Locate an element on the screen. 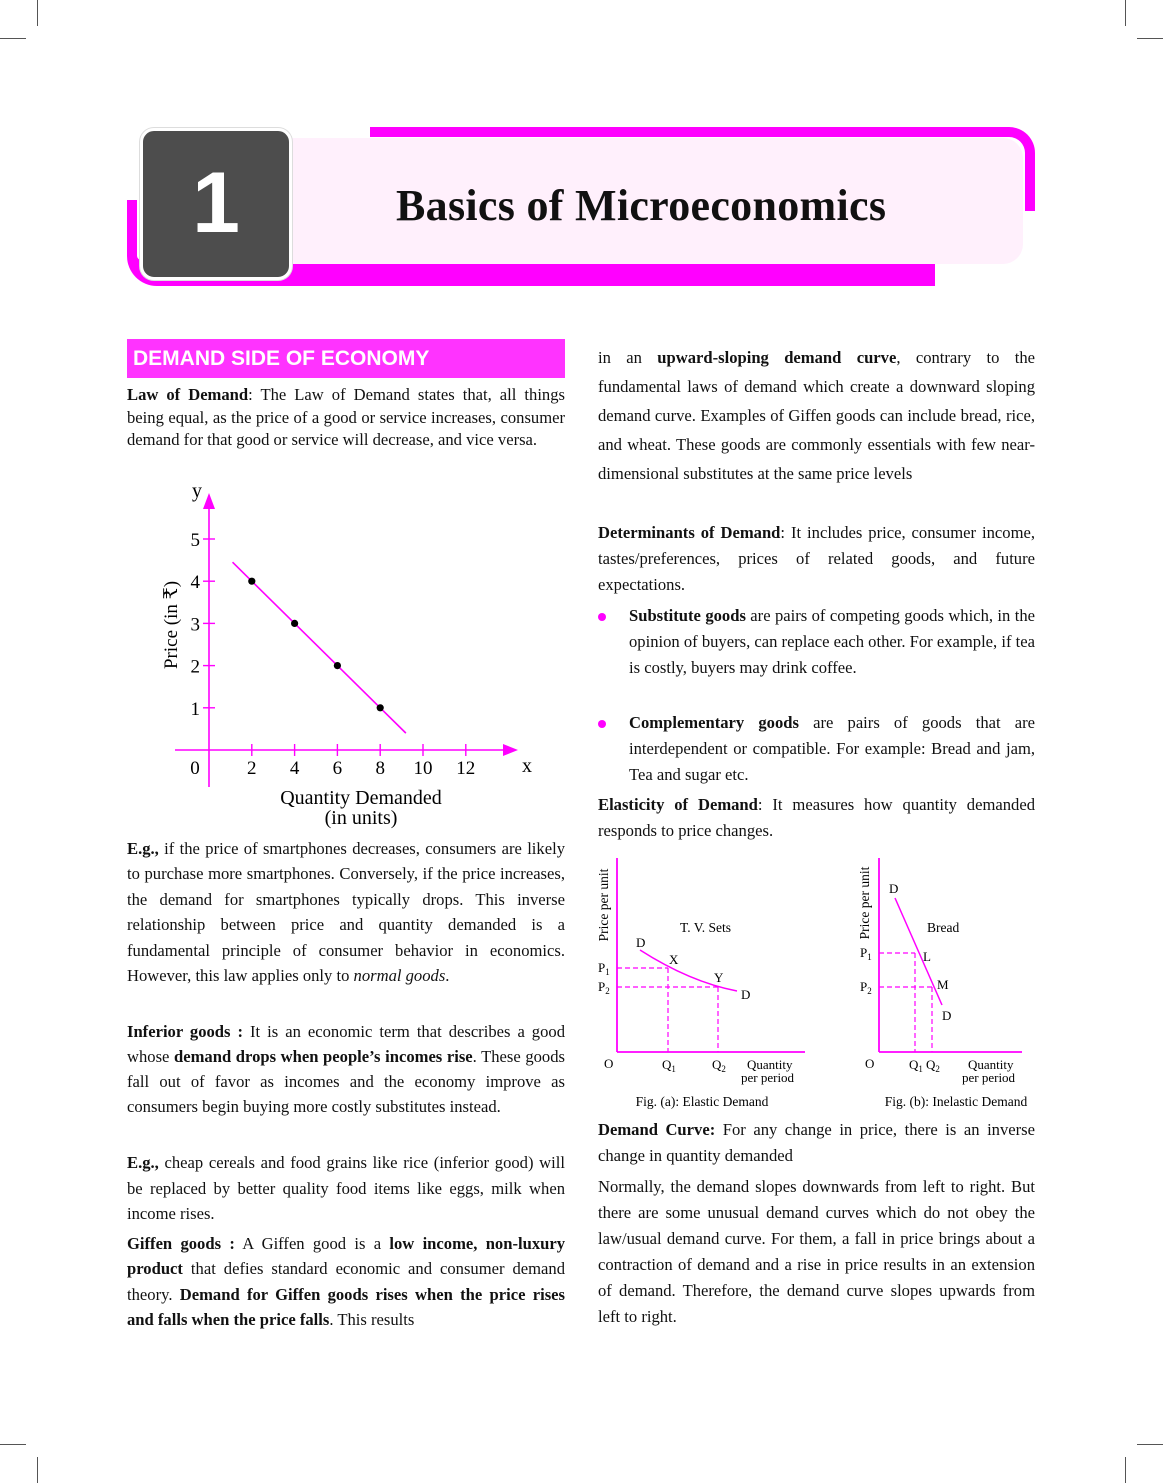 Image resolution: width=1163 pixels, height=1483 pixels. bold-text: Substitute goods is located at coordinates (687, 615).